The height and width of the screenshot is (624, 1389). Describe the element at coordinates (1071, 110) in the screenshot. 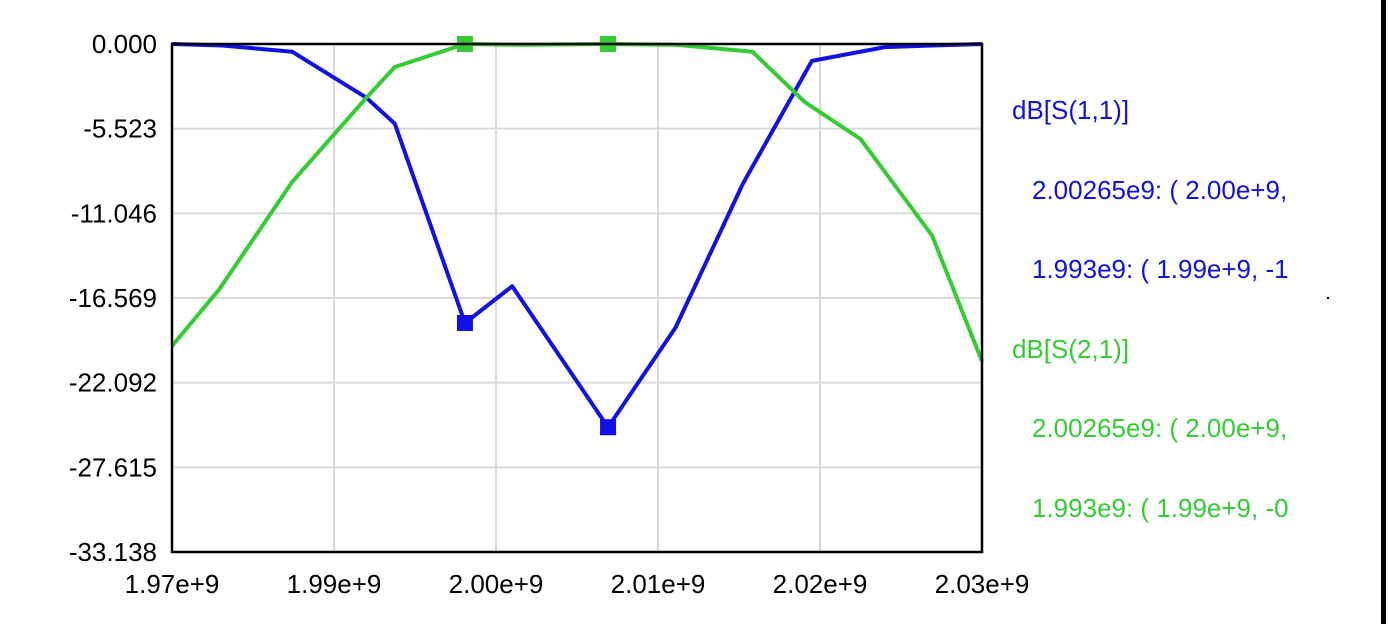

I see `legend-entry-s11: dB[S(1,1)]` at that location.